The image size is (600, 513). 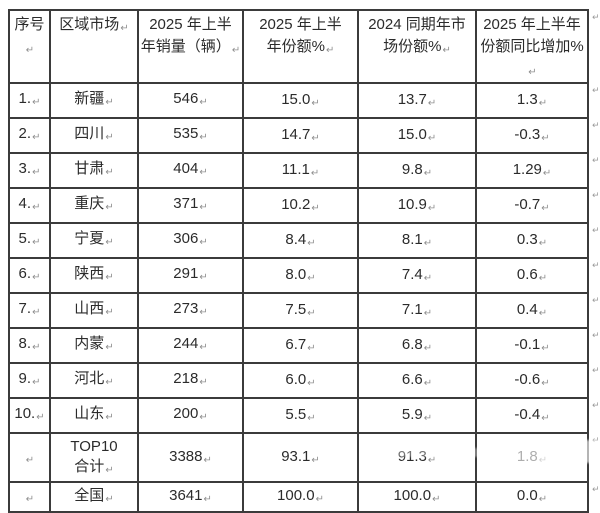 I want to click on cell-value: 535, so click(x=186, y=133).